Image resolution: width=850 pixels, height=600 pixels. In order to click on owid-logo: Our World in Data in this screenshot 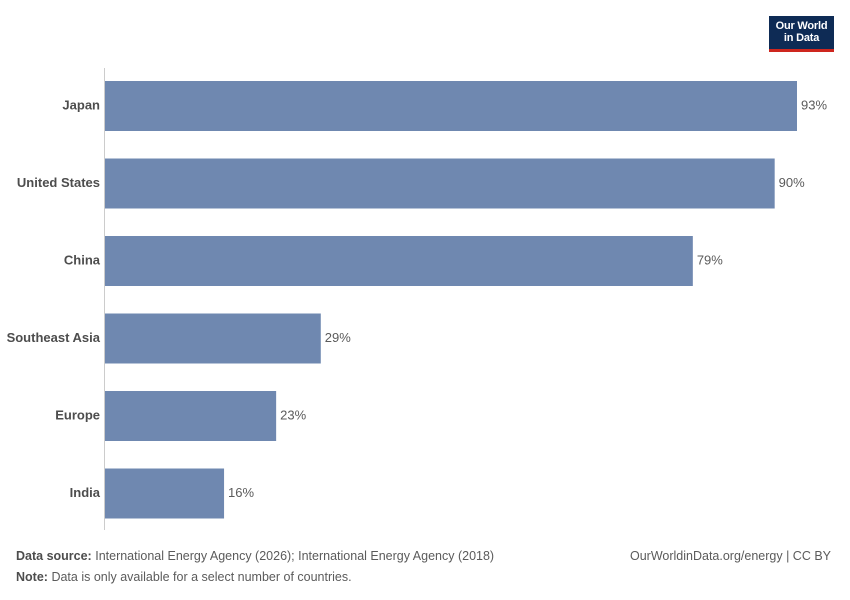, I will do `click(801, 34)`.